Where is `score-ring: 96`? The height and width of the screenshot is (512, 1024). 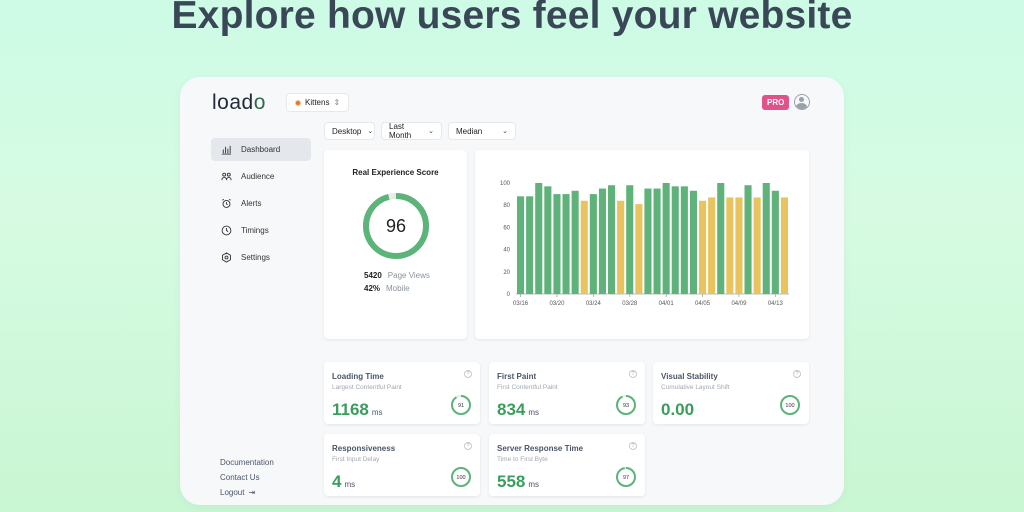 score-ring: 96 is located at coordinates (396, 226).